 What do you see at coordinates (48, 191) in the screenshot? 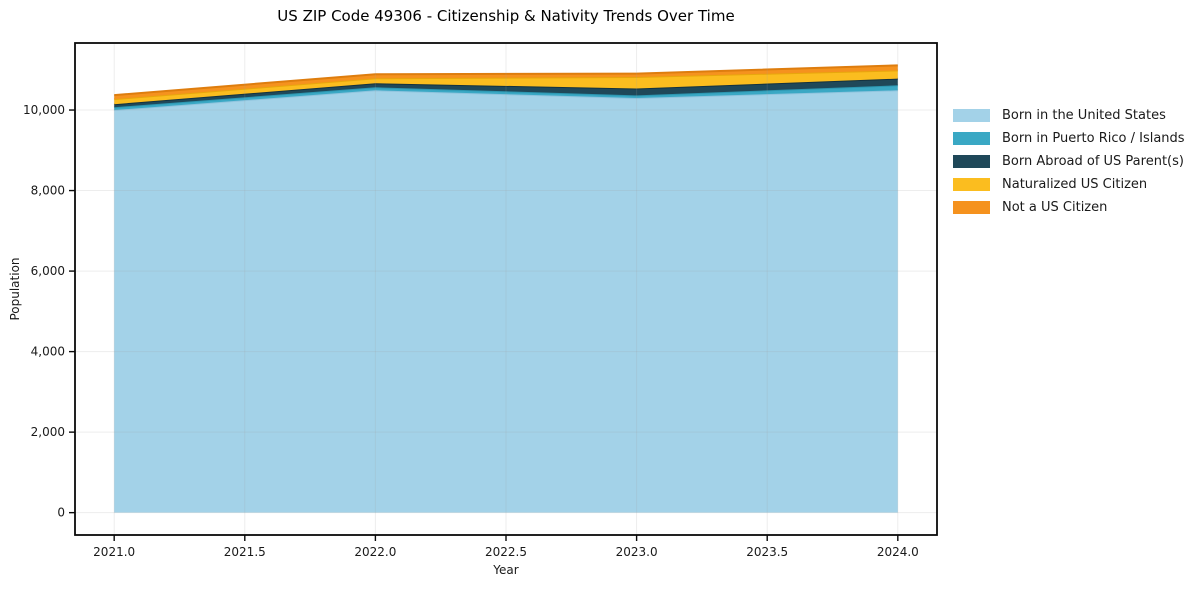
I see `svg-text: 8,000` at bounding box center [48, 191].